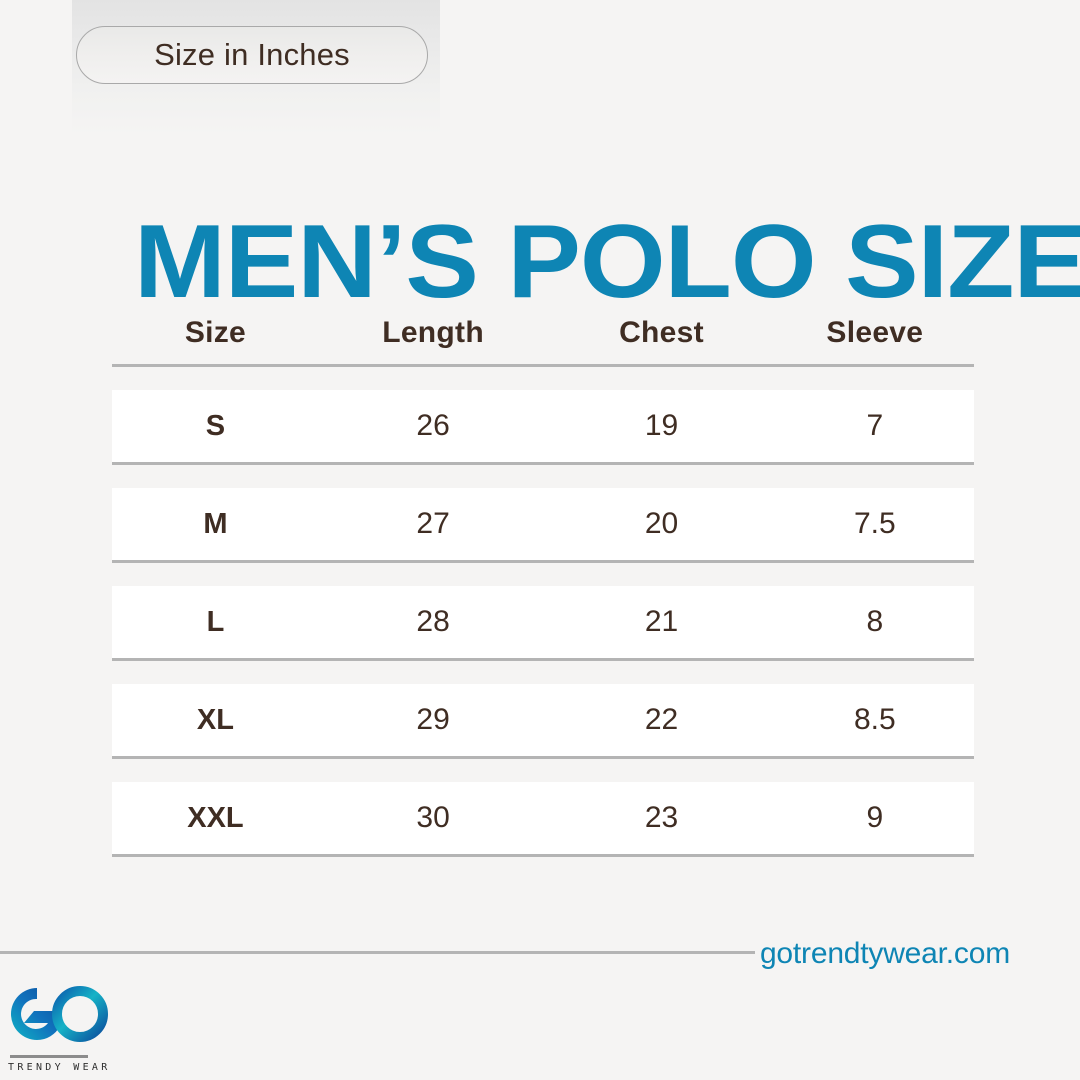  I want to click on column-header-size: Size, so click(215, 332).